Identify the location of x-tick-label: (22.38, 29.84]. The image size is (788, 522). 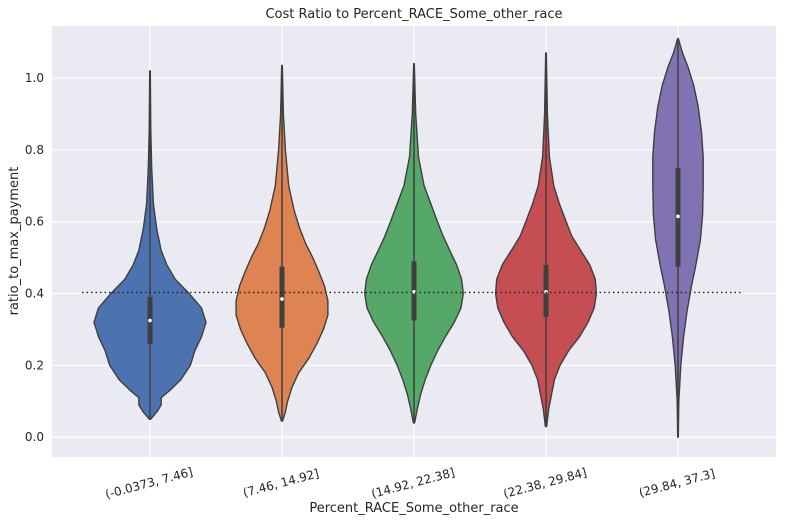
(545, 483).